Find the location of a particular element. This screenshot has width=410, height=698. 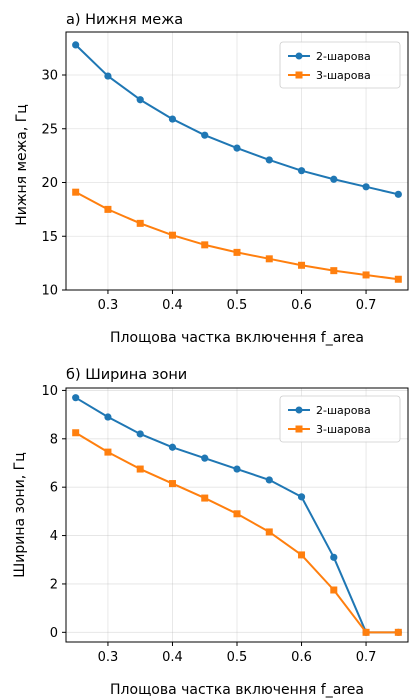

y-tick-label: 20 is located at coordinates (49, 183).